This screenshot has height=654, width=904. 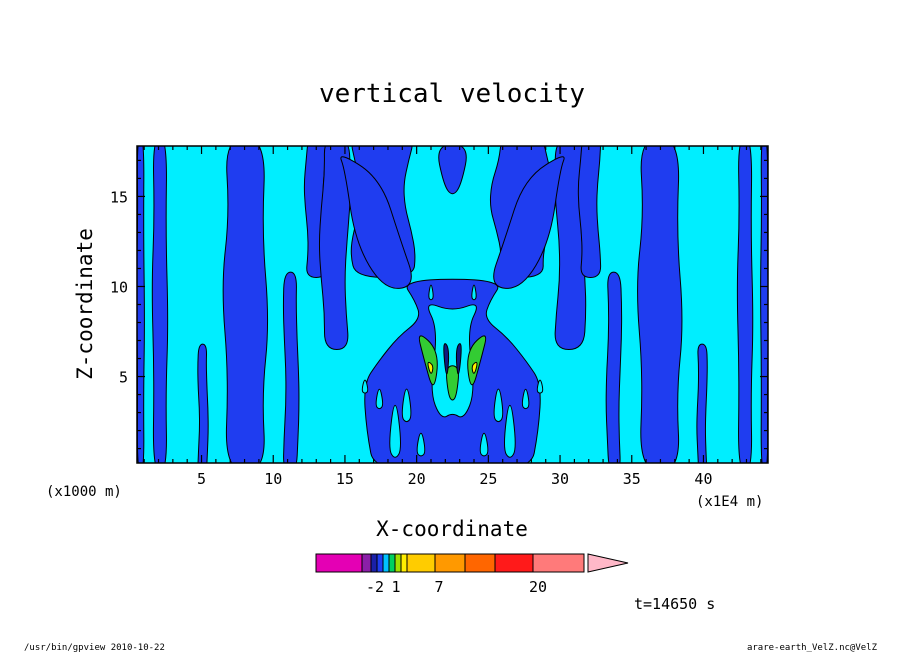 I want to click on positive-core-left, so click(x=428, y=360).